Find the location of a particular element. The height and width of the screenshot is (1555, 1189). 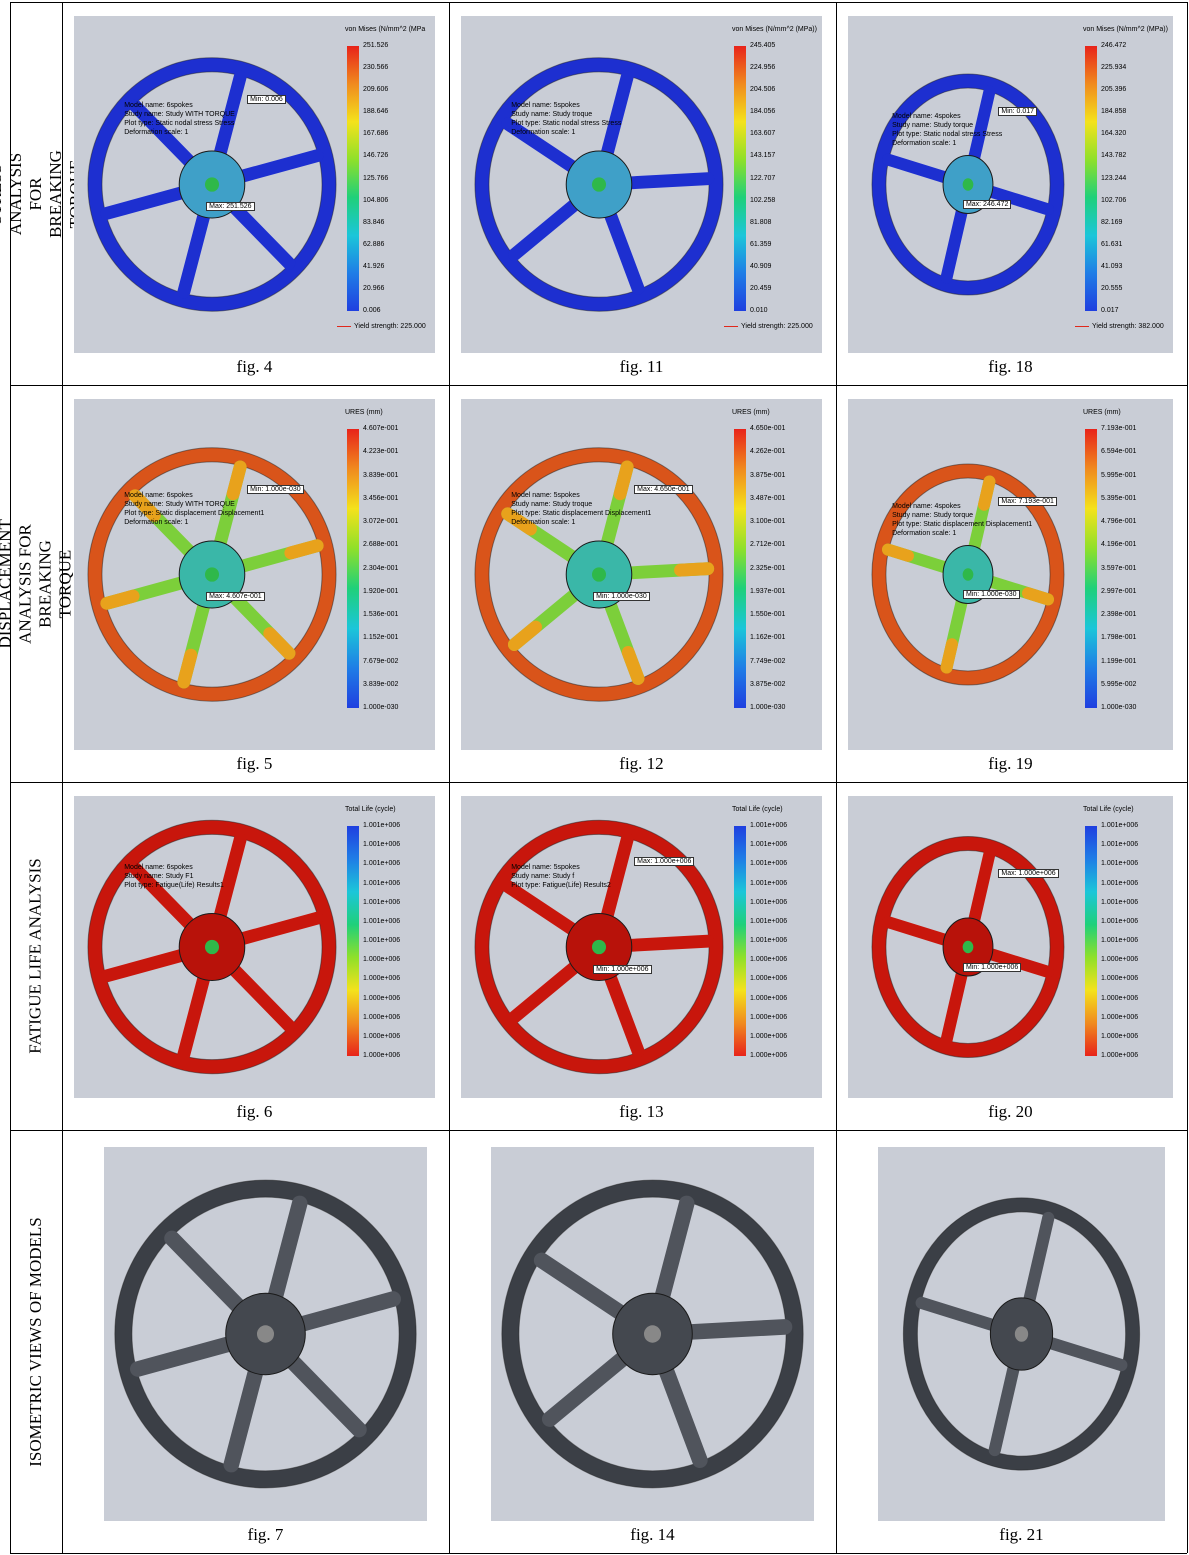

legend-tick-label: 82.169 is located at coordinates (1112, 222).